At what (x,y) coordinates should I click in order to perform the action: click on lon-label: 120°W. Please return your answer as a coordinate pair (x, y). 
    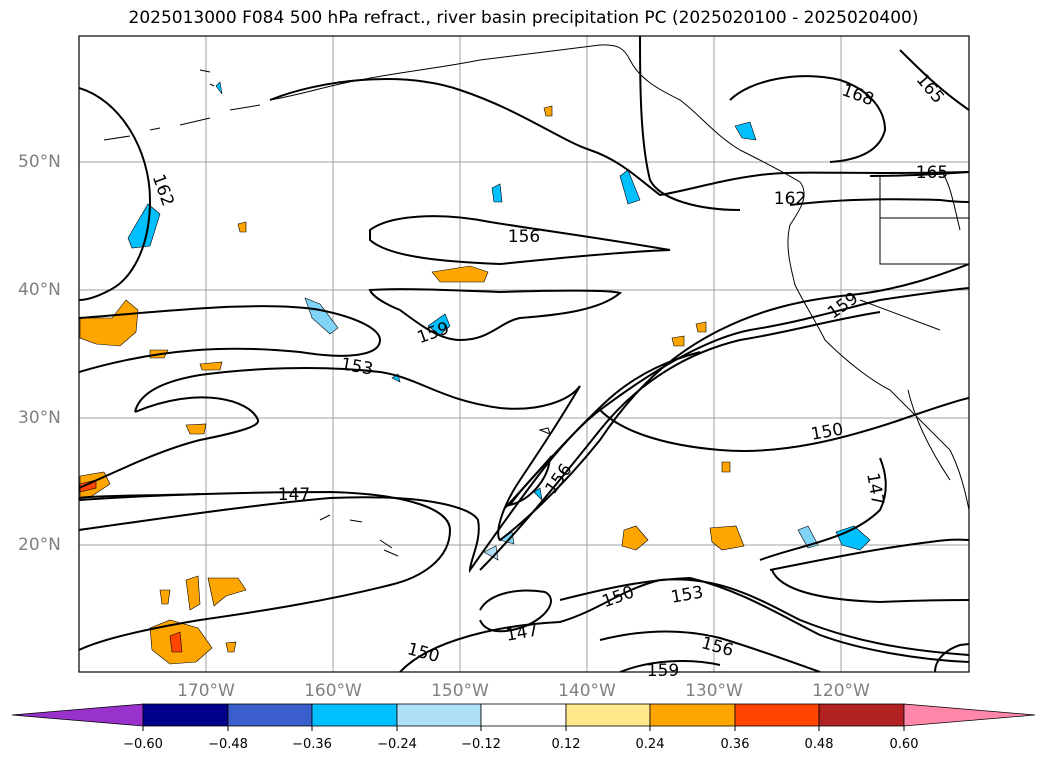
    Looking at the image, I should click on (841, 691).